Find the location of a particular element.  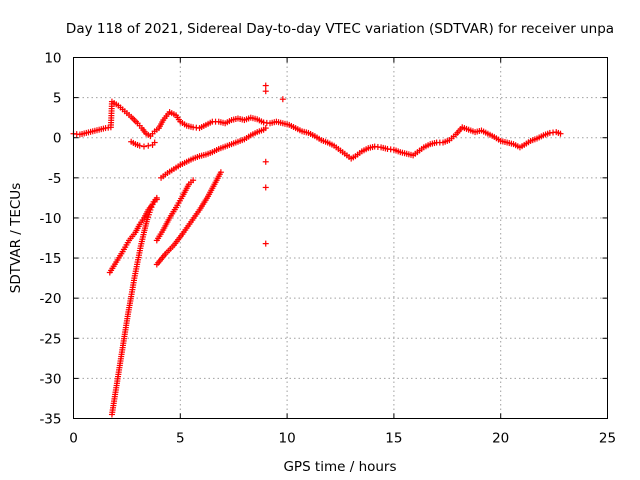

y-tick-label: 0 is located at coordinates (57, 139).